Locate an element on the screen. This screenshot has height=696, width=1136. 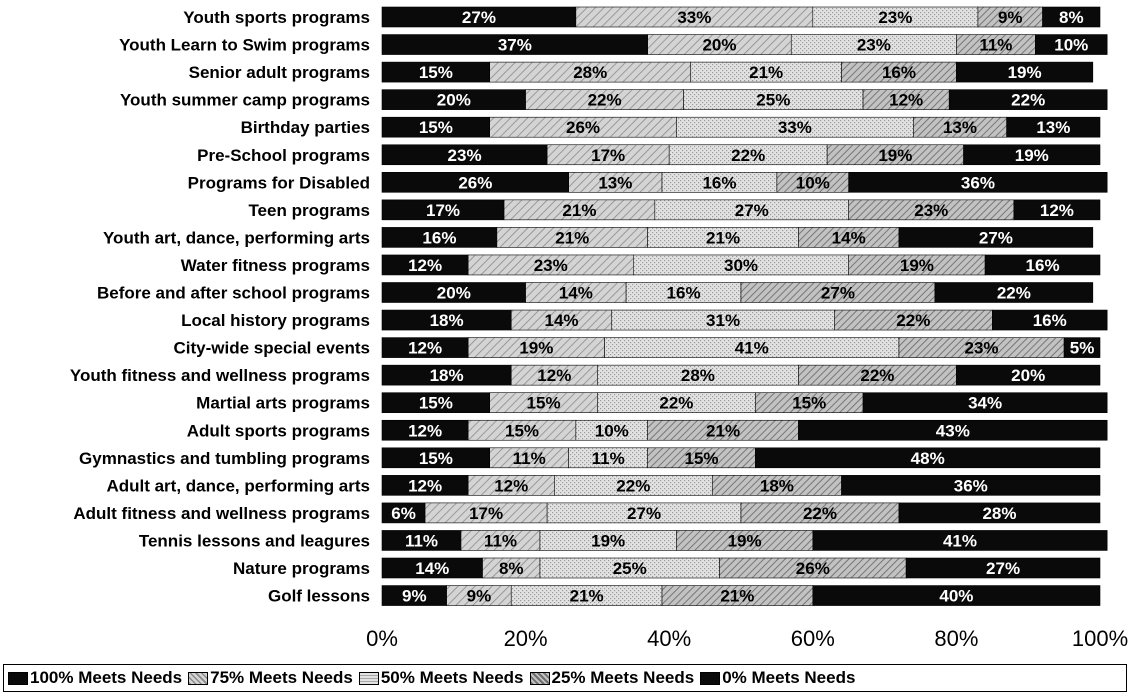
legend-item: 50% Meets Needs is located at coordinates (441, 678).